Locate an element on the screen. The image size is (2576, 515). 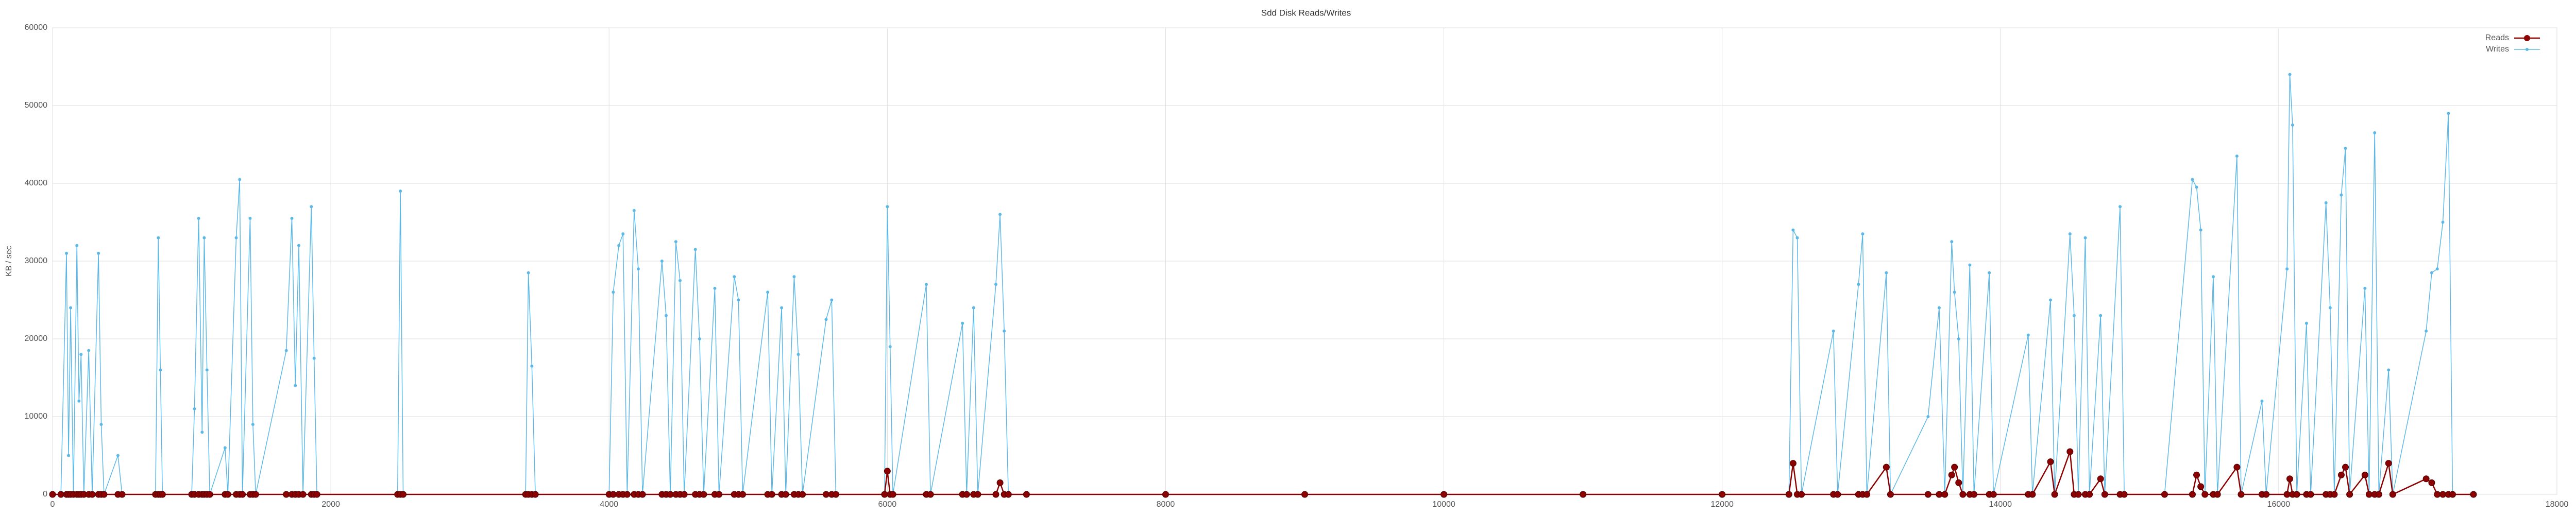
x-tick-label: 4000 is located at coordinates (609, 505).